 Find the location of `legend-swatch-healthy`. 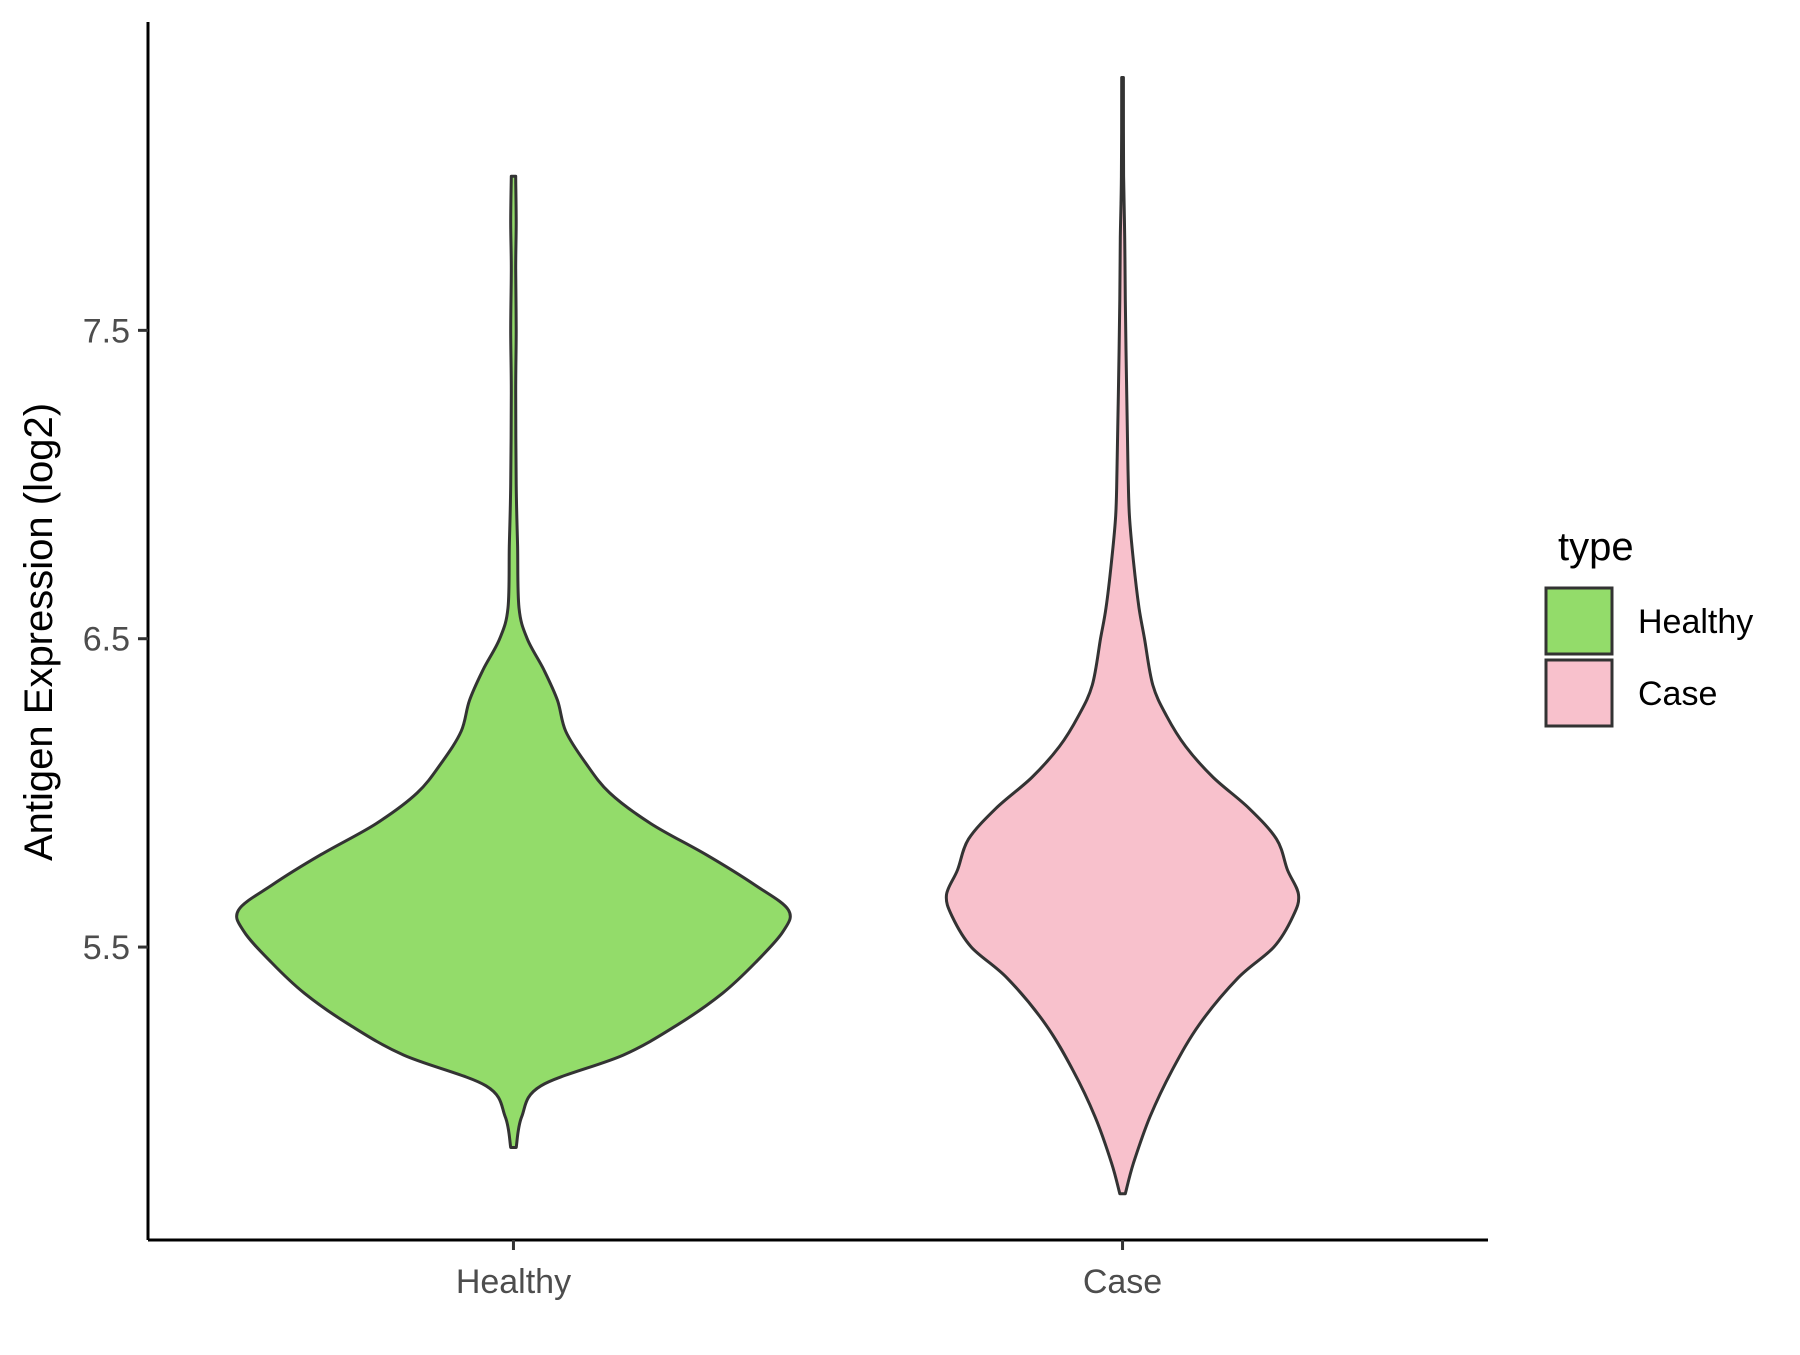

legend-swatch-healthy is located at coordinates (1579, 621).